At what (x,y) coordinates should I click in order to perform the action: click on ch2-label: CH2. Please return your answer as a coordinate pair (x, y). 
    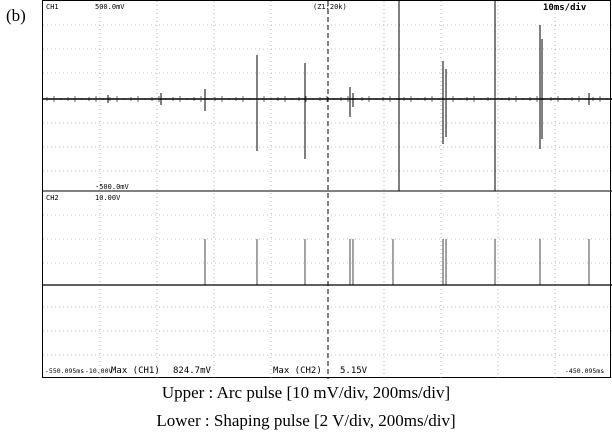
    Looking at the image, I should click on (52, 198).